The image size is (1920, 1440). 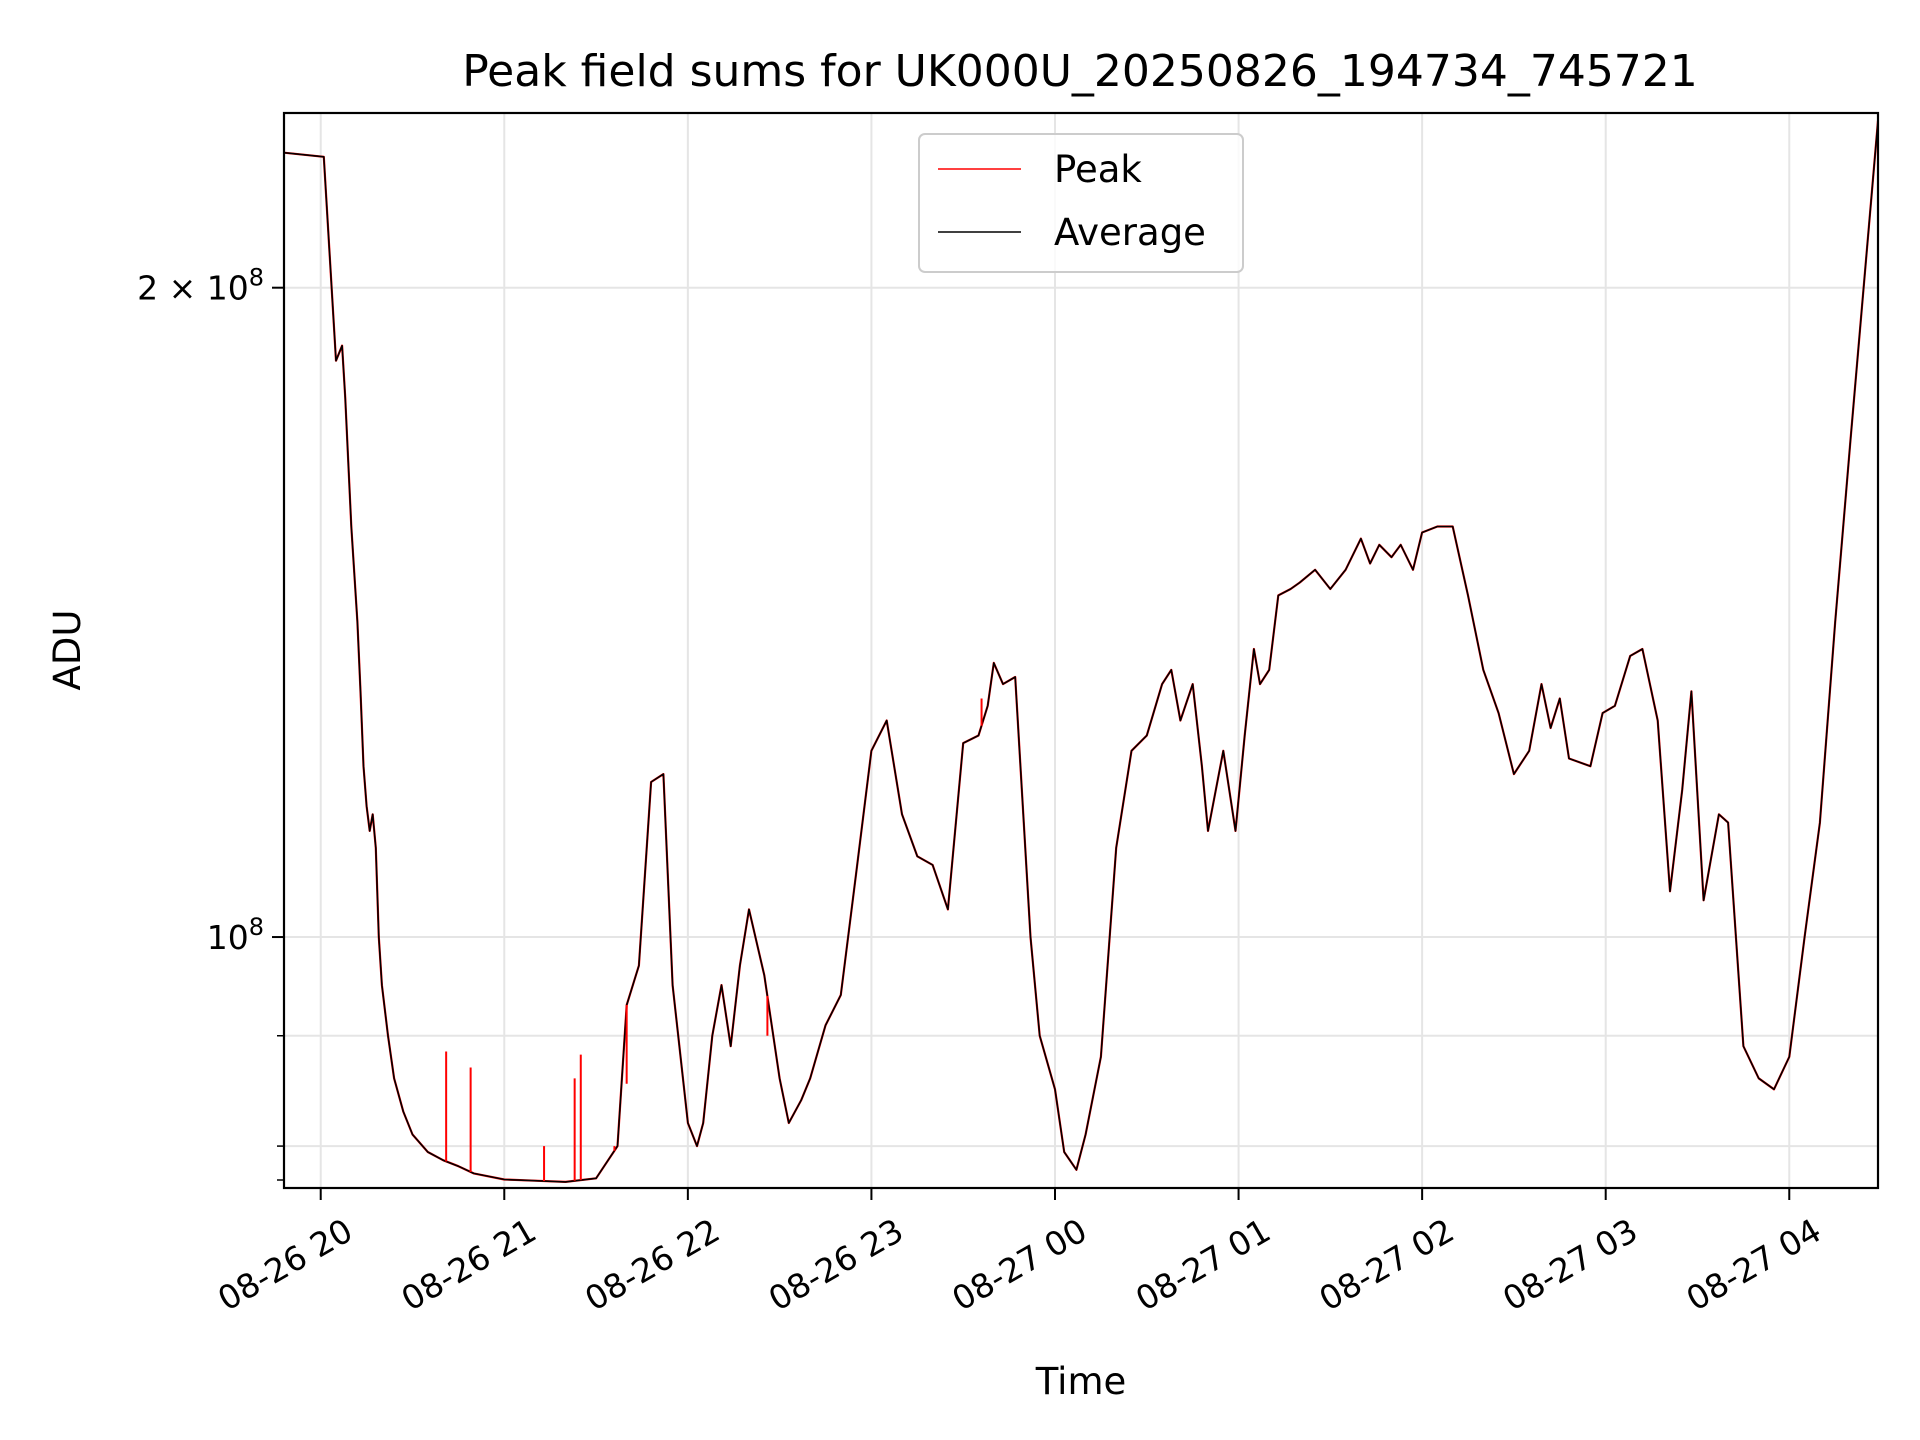 What do you see at coordinates (1098, 169) in the screenshot?
I see `legend-label-peak: Peak` at bounding box center [1098, 169].